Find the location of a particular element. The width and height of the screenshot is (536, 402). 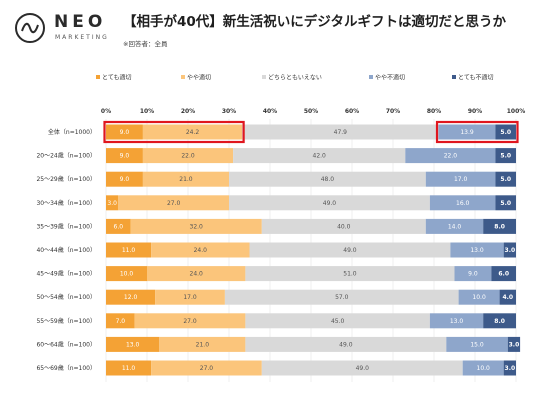

data-label: 13.0 is located at coordinates (133, 344).